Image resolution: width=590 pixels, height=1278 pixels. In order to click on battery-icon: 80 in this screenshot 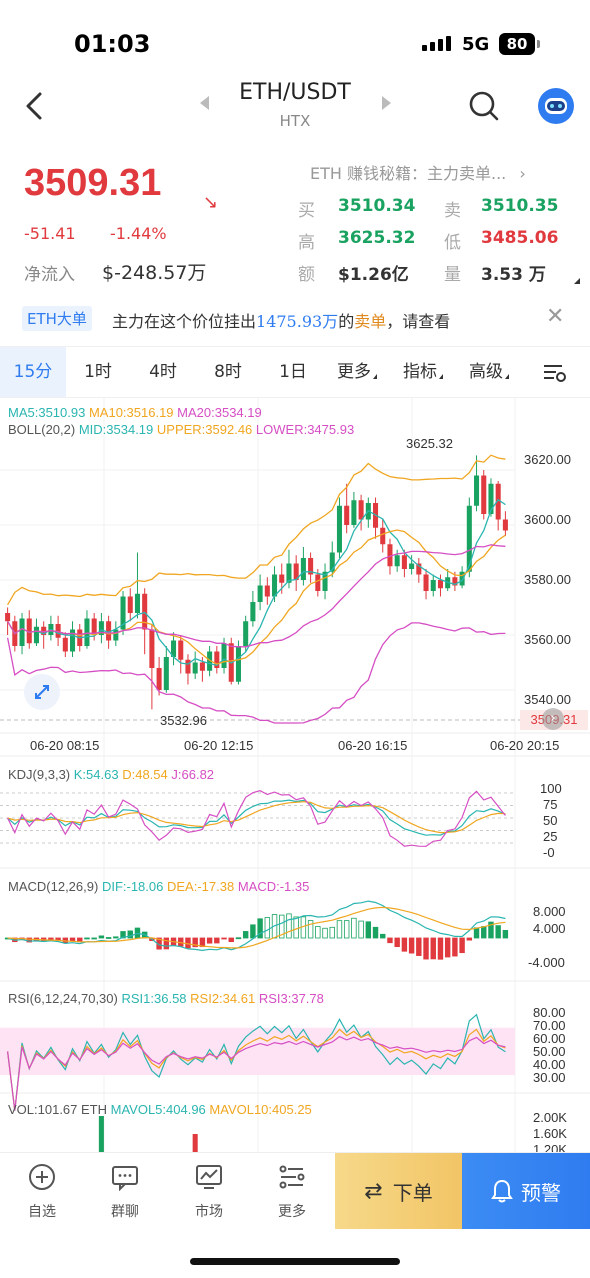, I will do `click(517, 44)`.